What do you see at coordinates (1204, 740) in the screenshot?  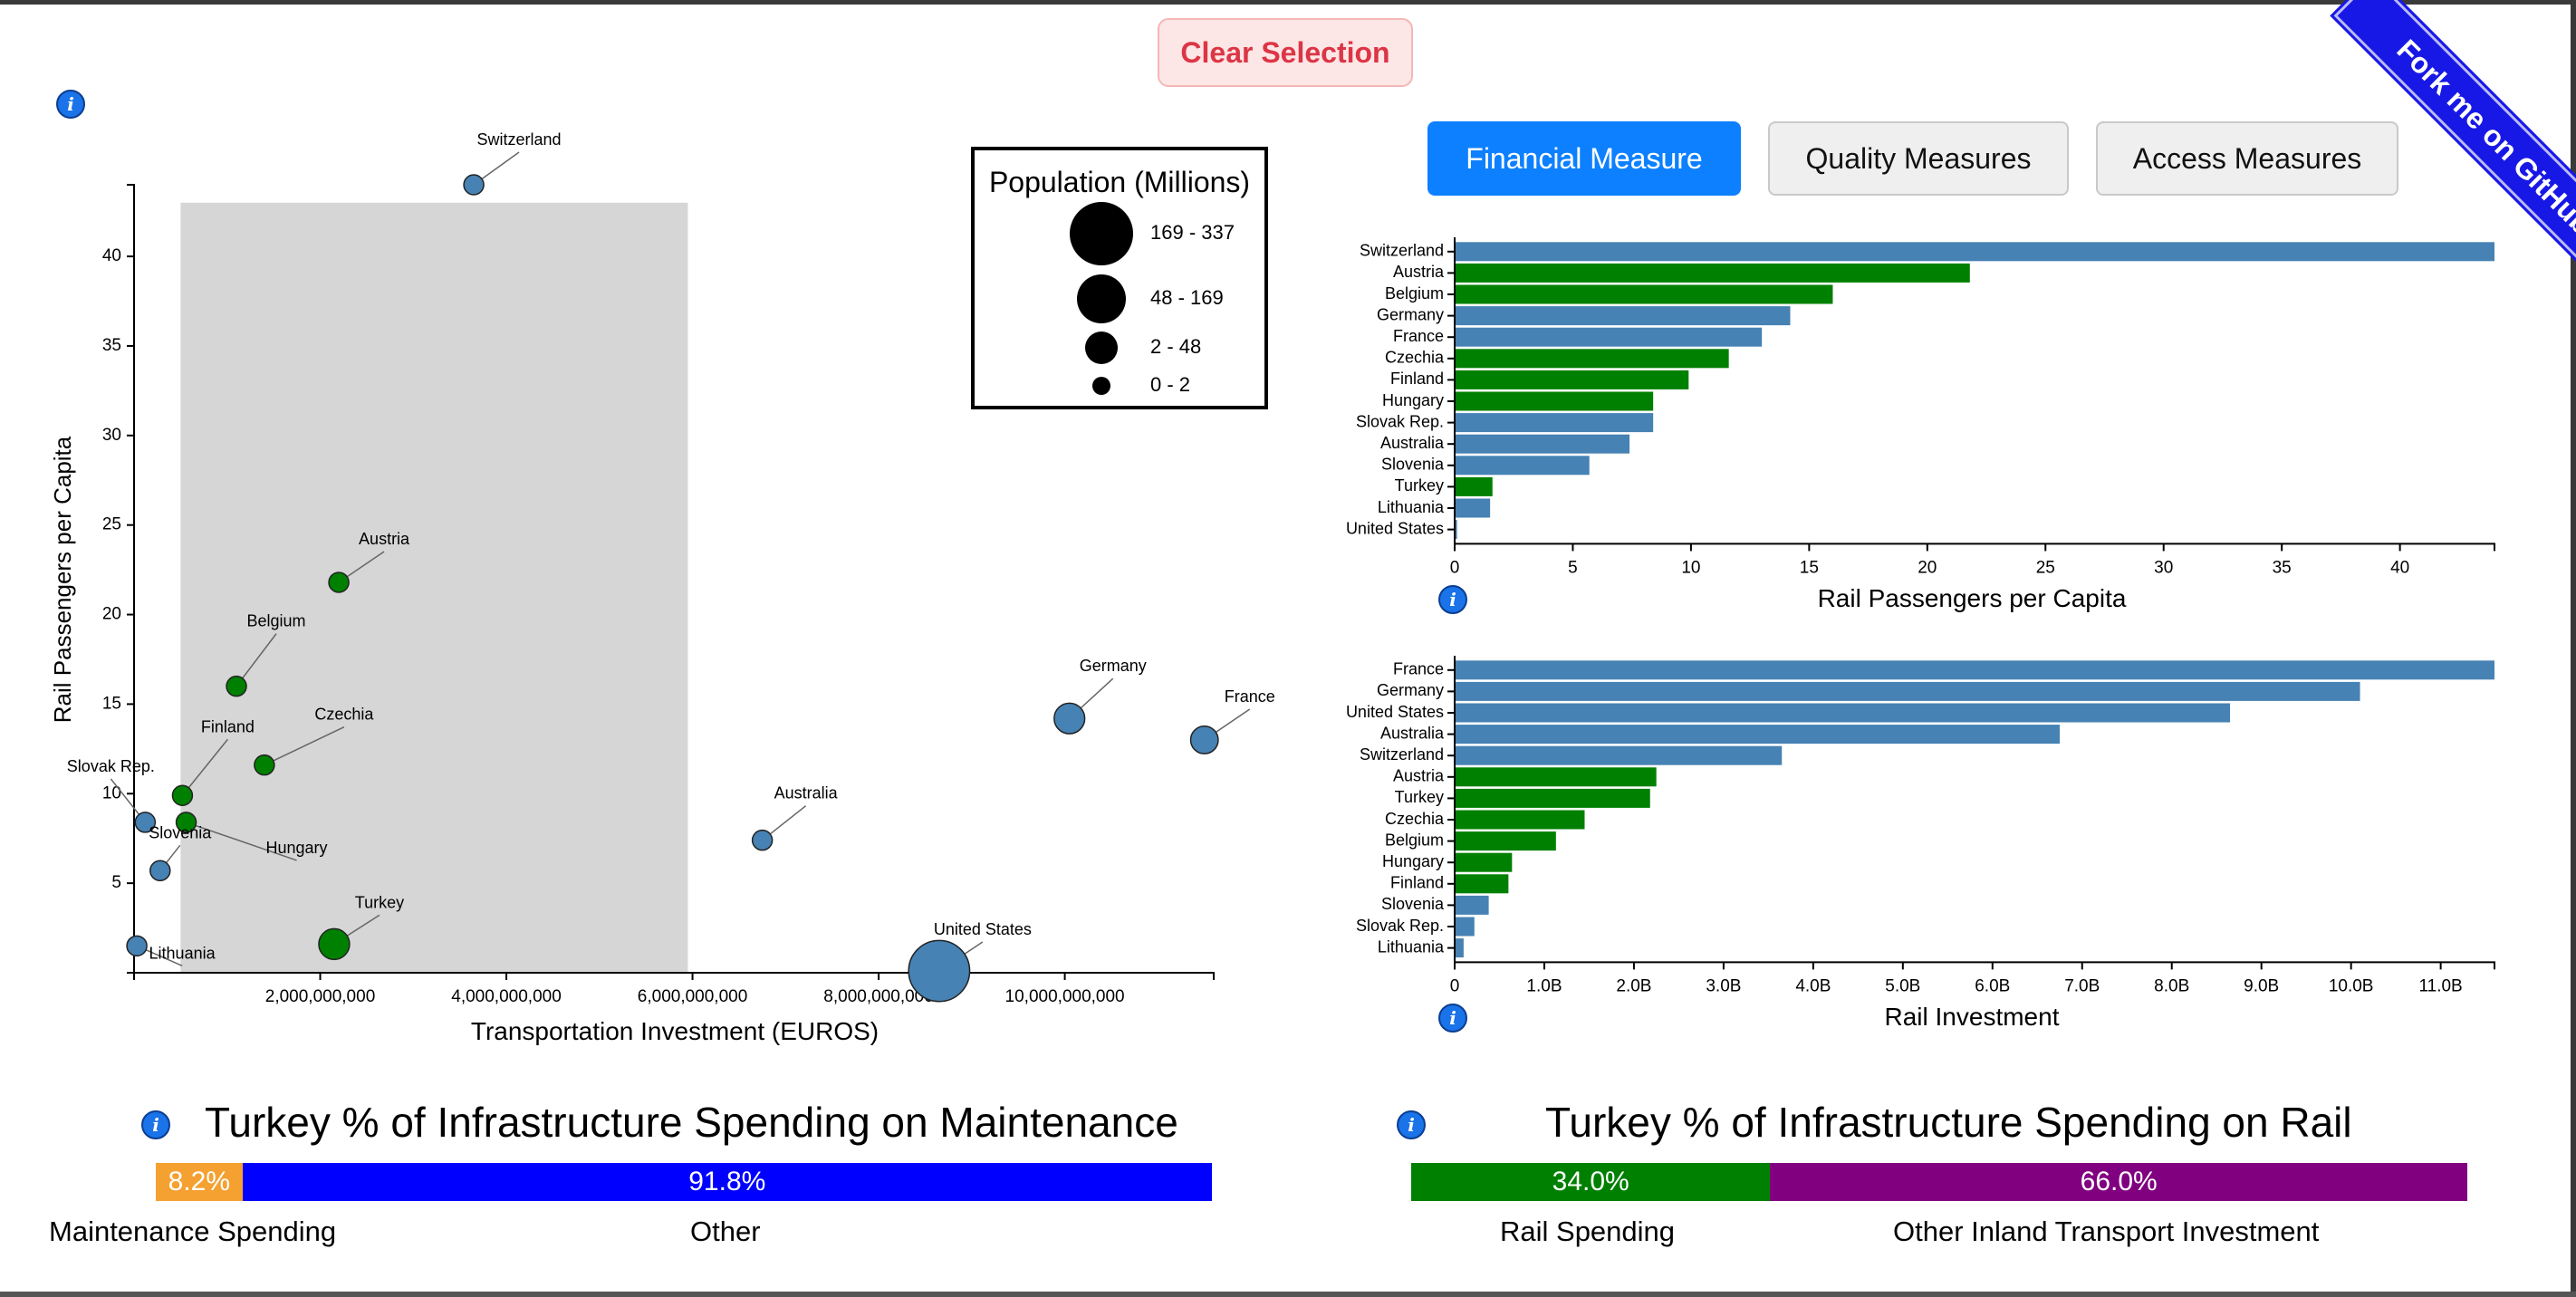 I see `point-france` at bounding box center [1204, 740].